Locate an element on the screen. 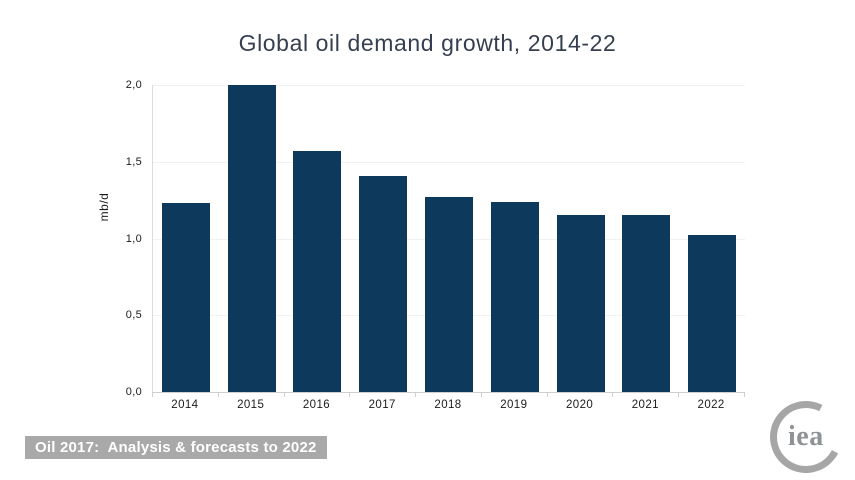  bar-2015 is located at coordinates (251, 238).